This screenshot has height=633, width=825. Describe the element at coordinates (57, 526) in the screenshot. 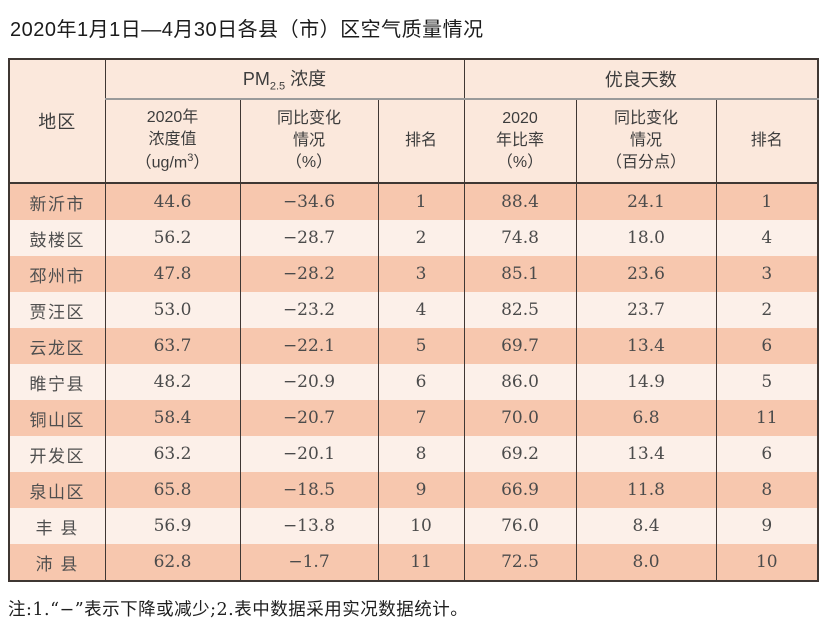

I see `region-cell: 丰 县` at that location.